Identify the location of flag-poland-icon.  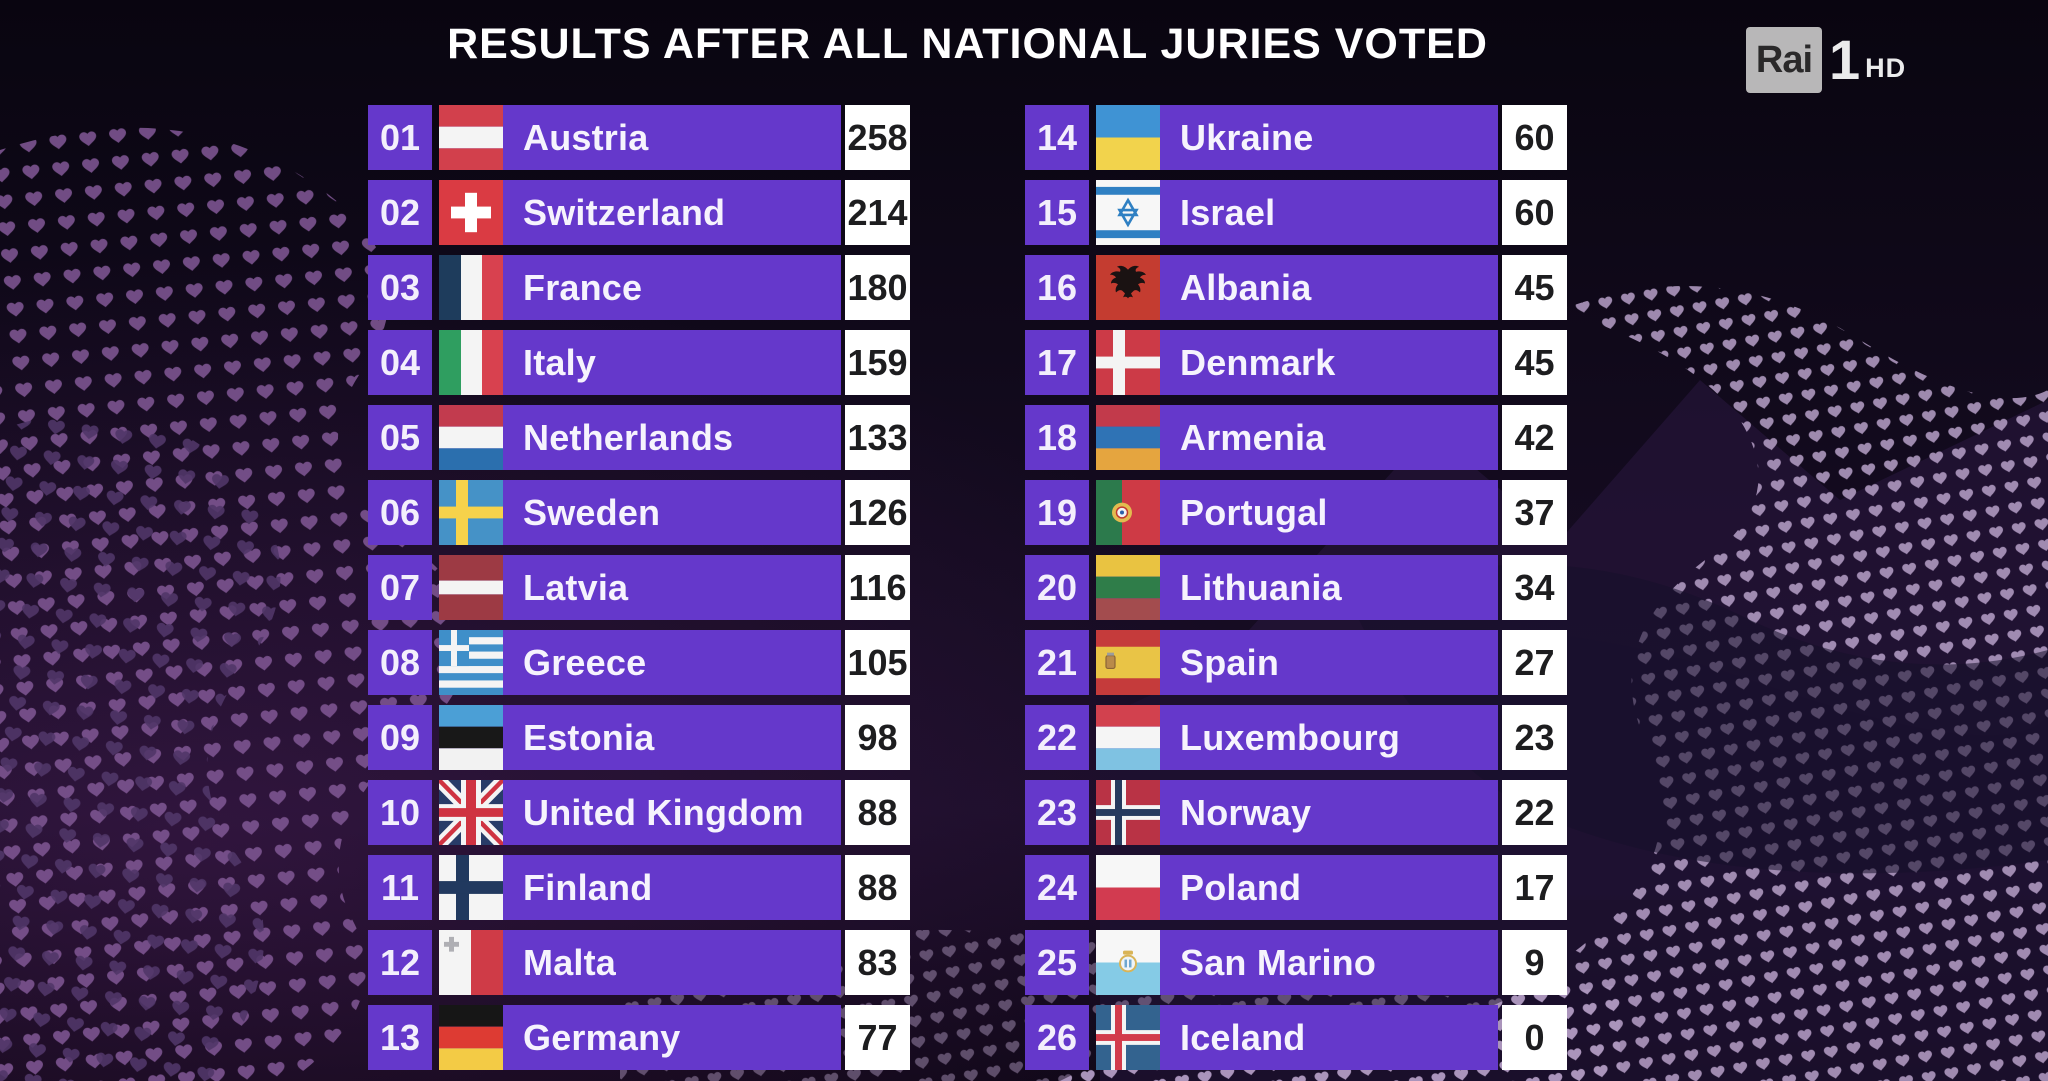
(1128, 887).